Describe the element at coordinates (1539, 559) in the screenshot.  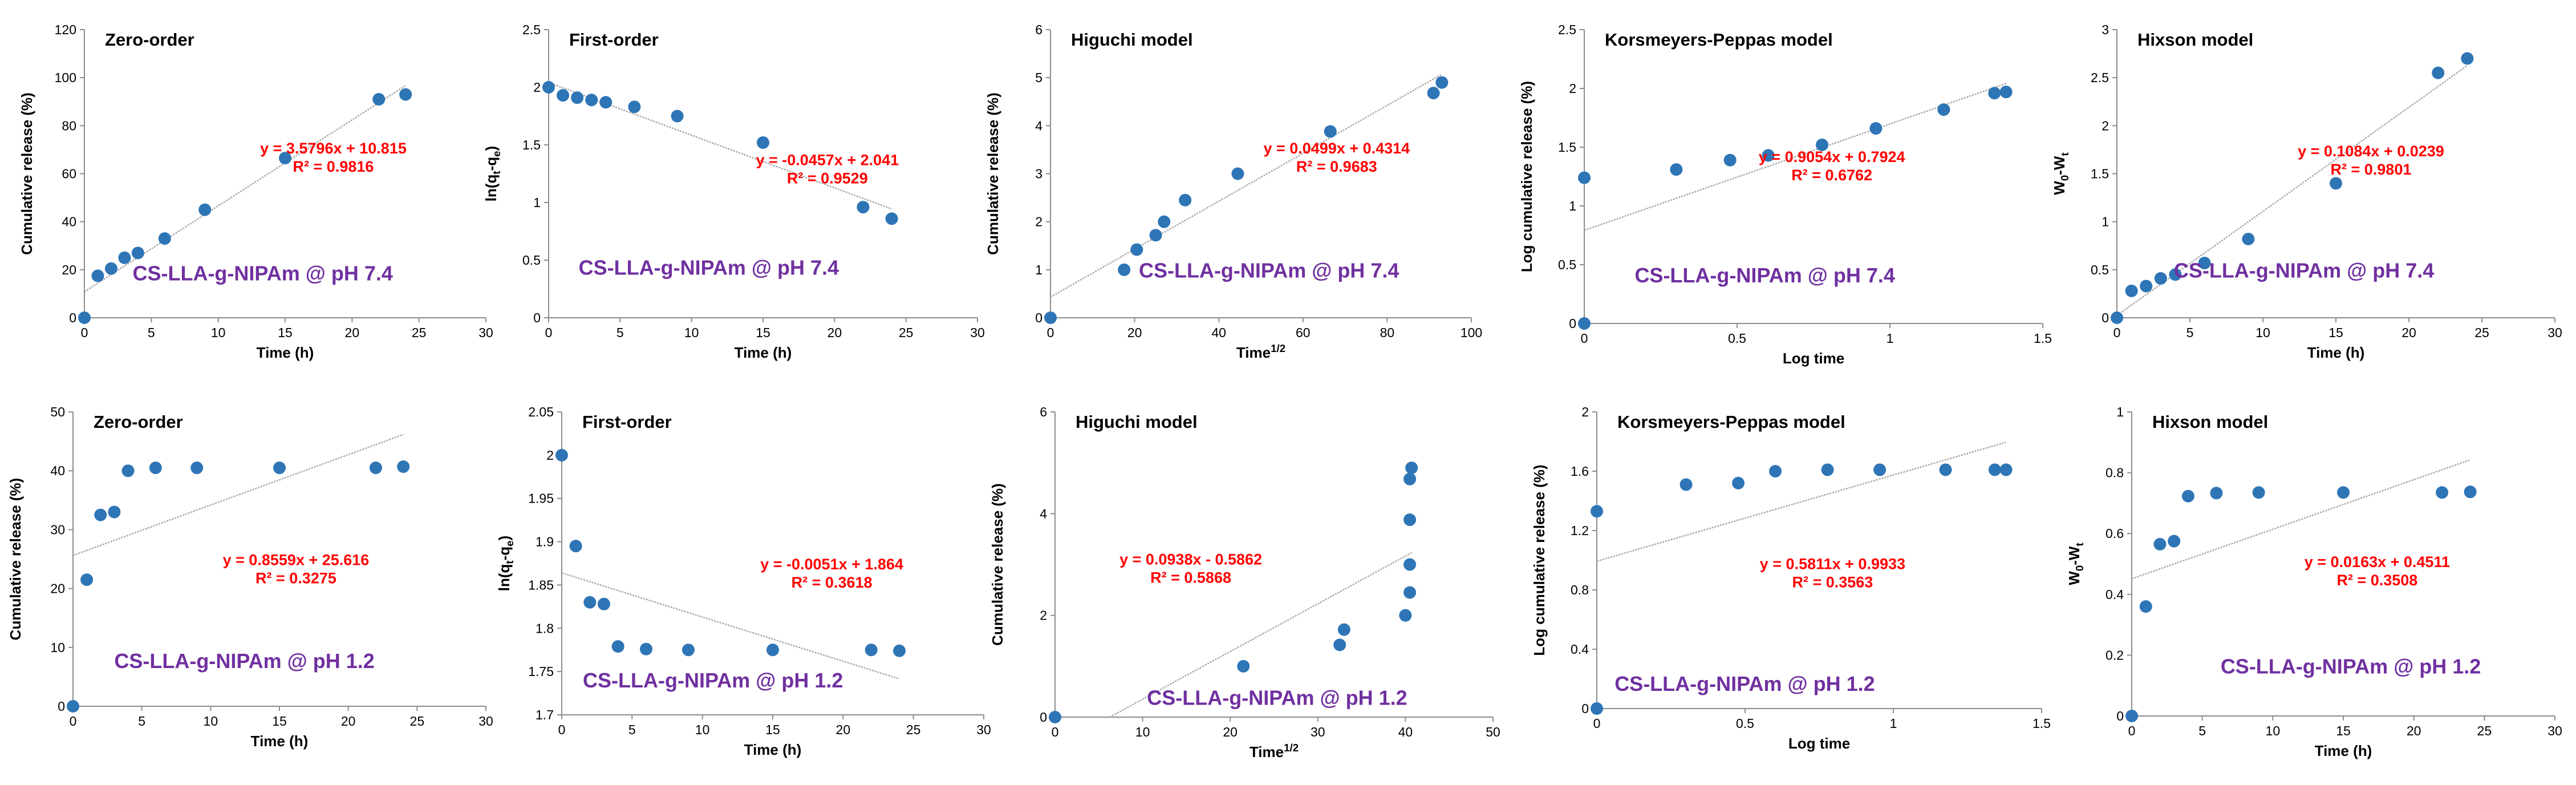
I see `y-axis-title: Log cumulative release (%)` at that location.